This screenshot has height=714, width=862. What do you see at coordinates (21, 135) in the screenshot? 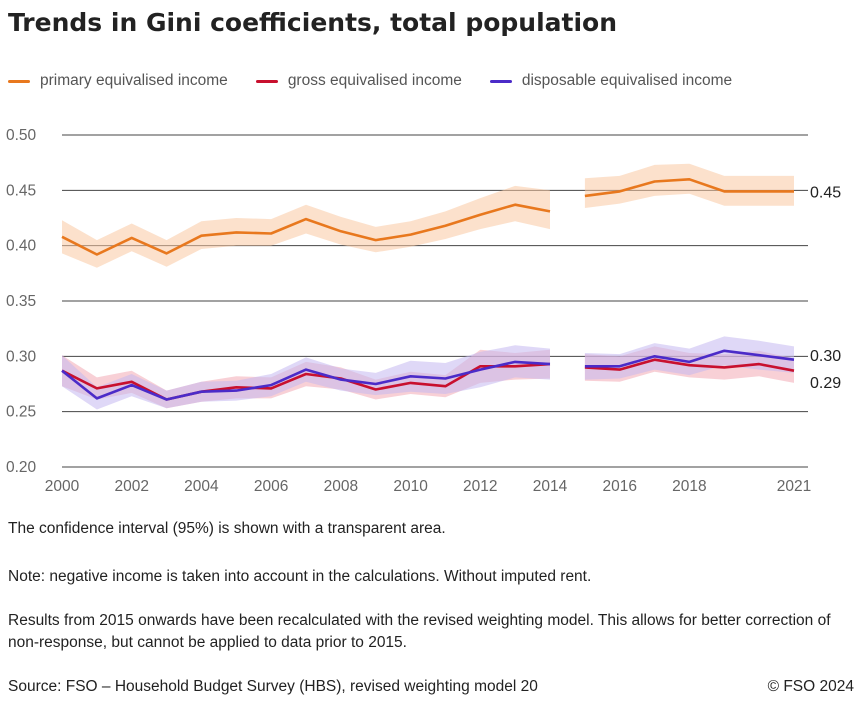
I see `y-tick-label: 0.50` at bounding box center [21, 135].